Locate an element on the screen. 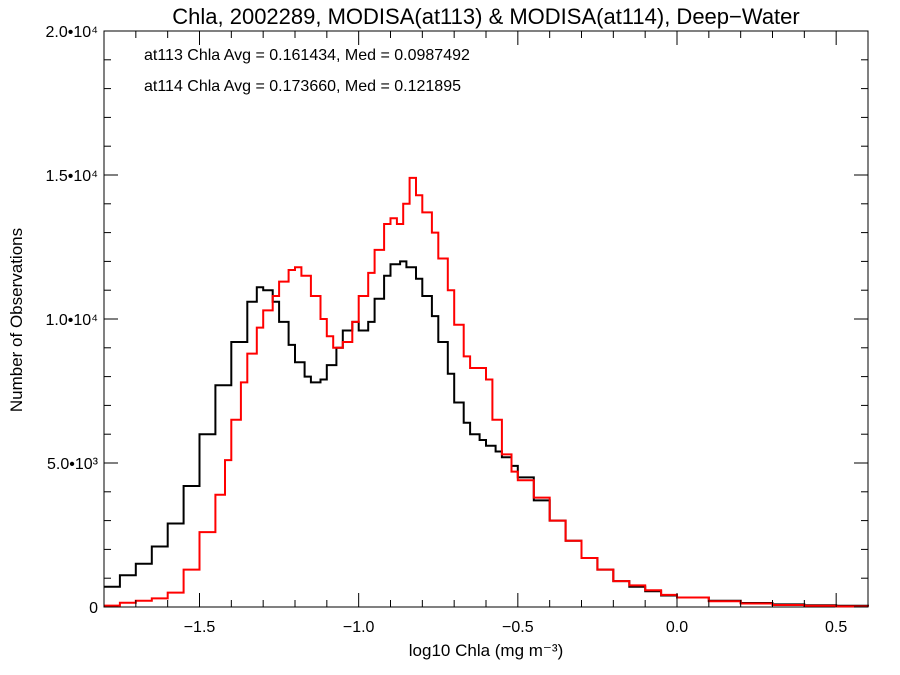  x-tick-label: −1.5 is located at coordinates (200, 627).